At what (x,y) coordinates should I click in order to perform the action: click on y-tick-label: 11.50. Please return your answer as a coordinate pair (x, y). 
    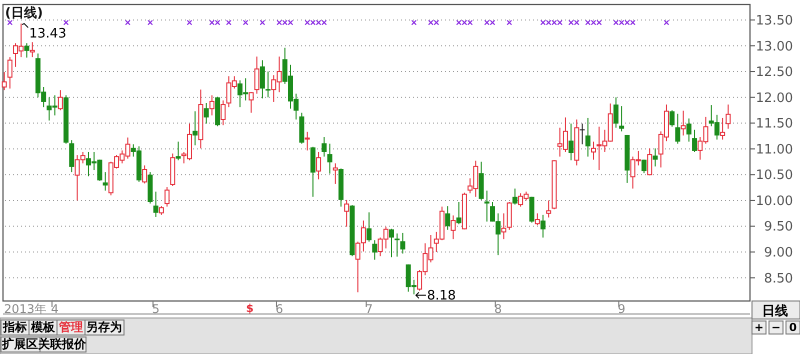
    Looking at the image, I should click on (774, 124).